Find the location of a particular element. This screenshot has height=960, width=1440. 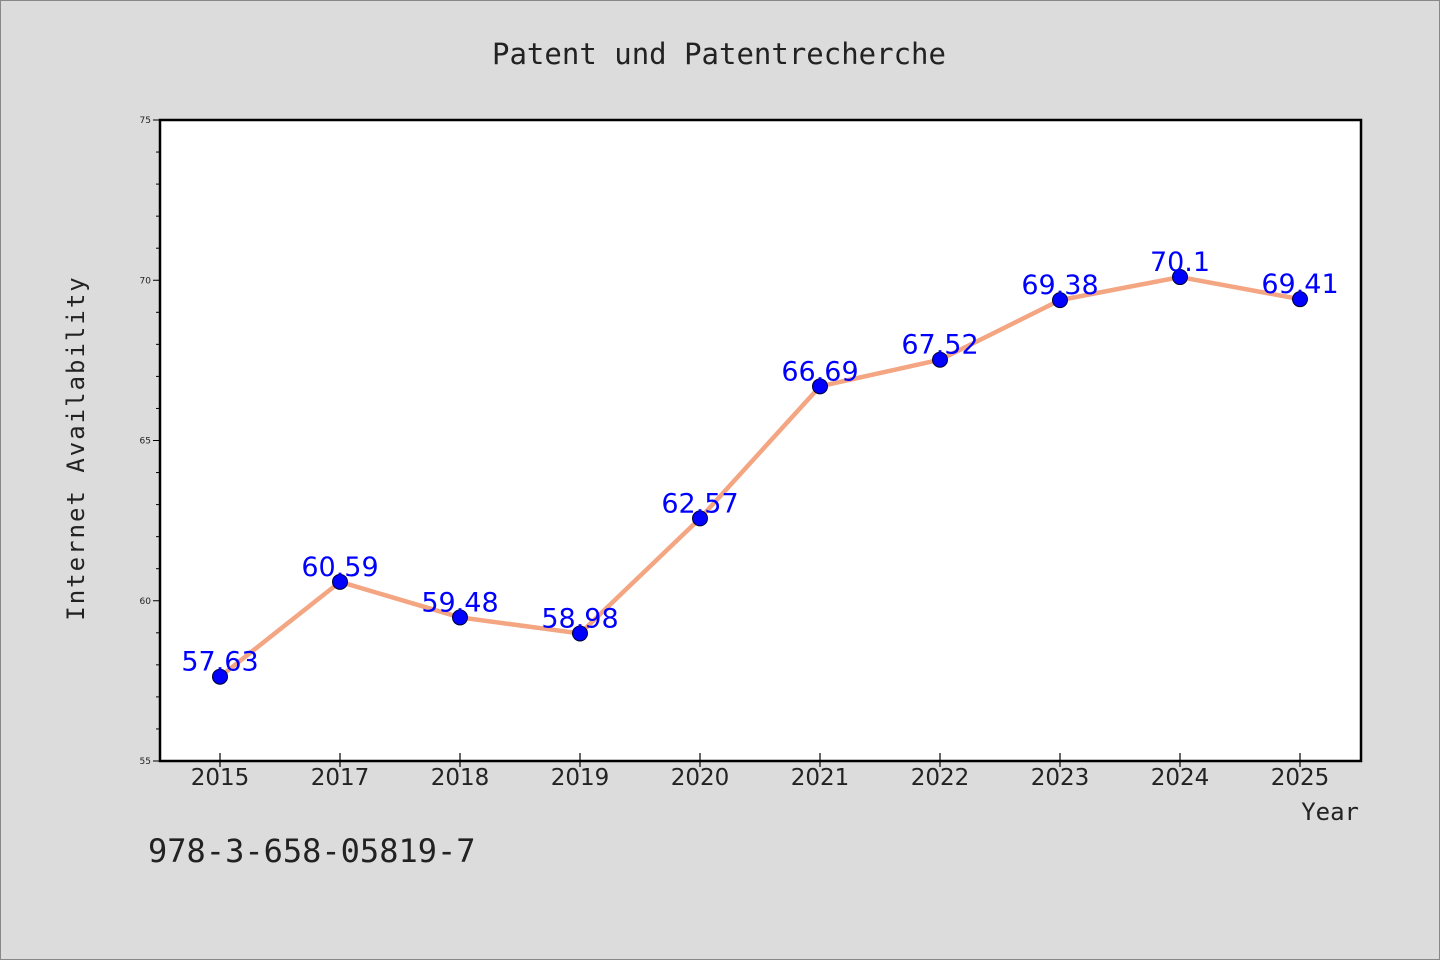

x-tick-label: 2019 is located at coordinates (580, 778).